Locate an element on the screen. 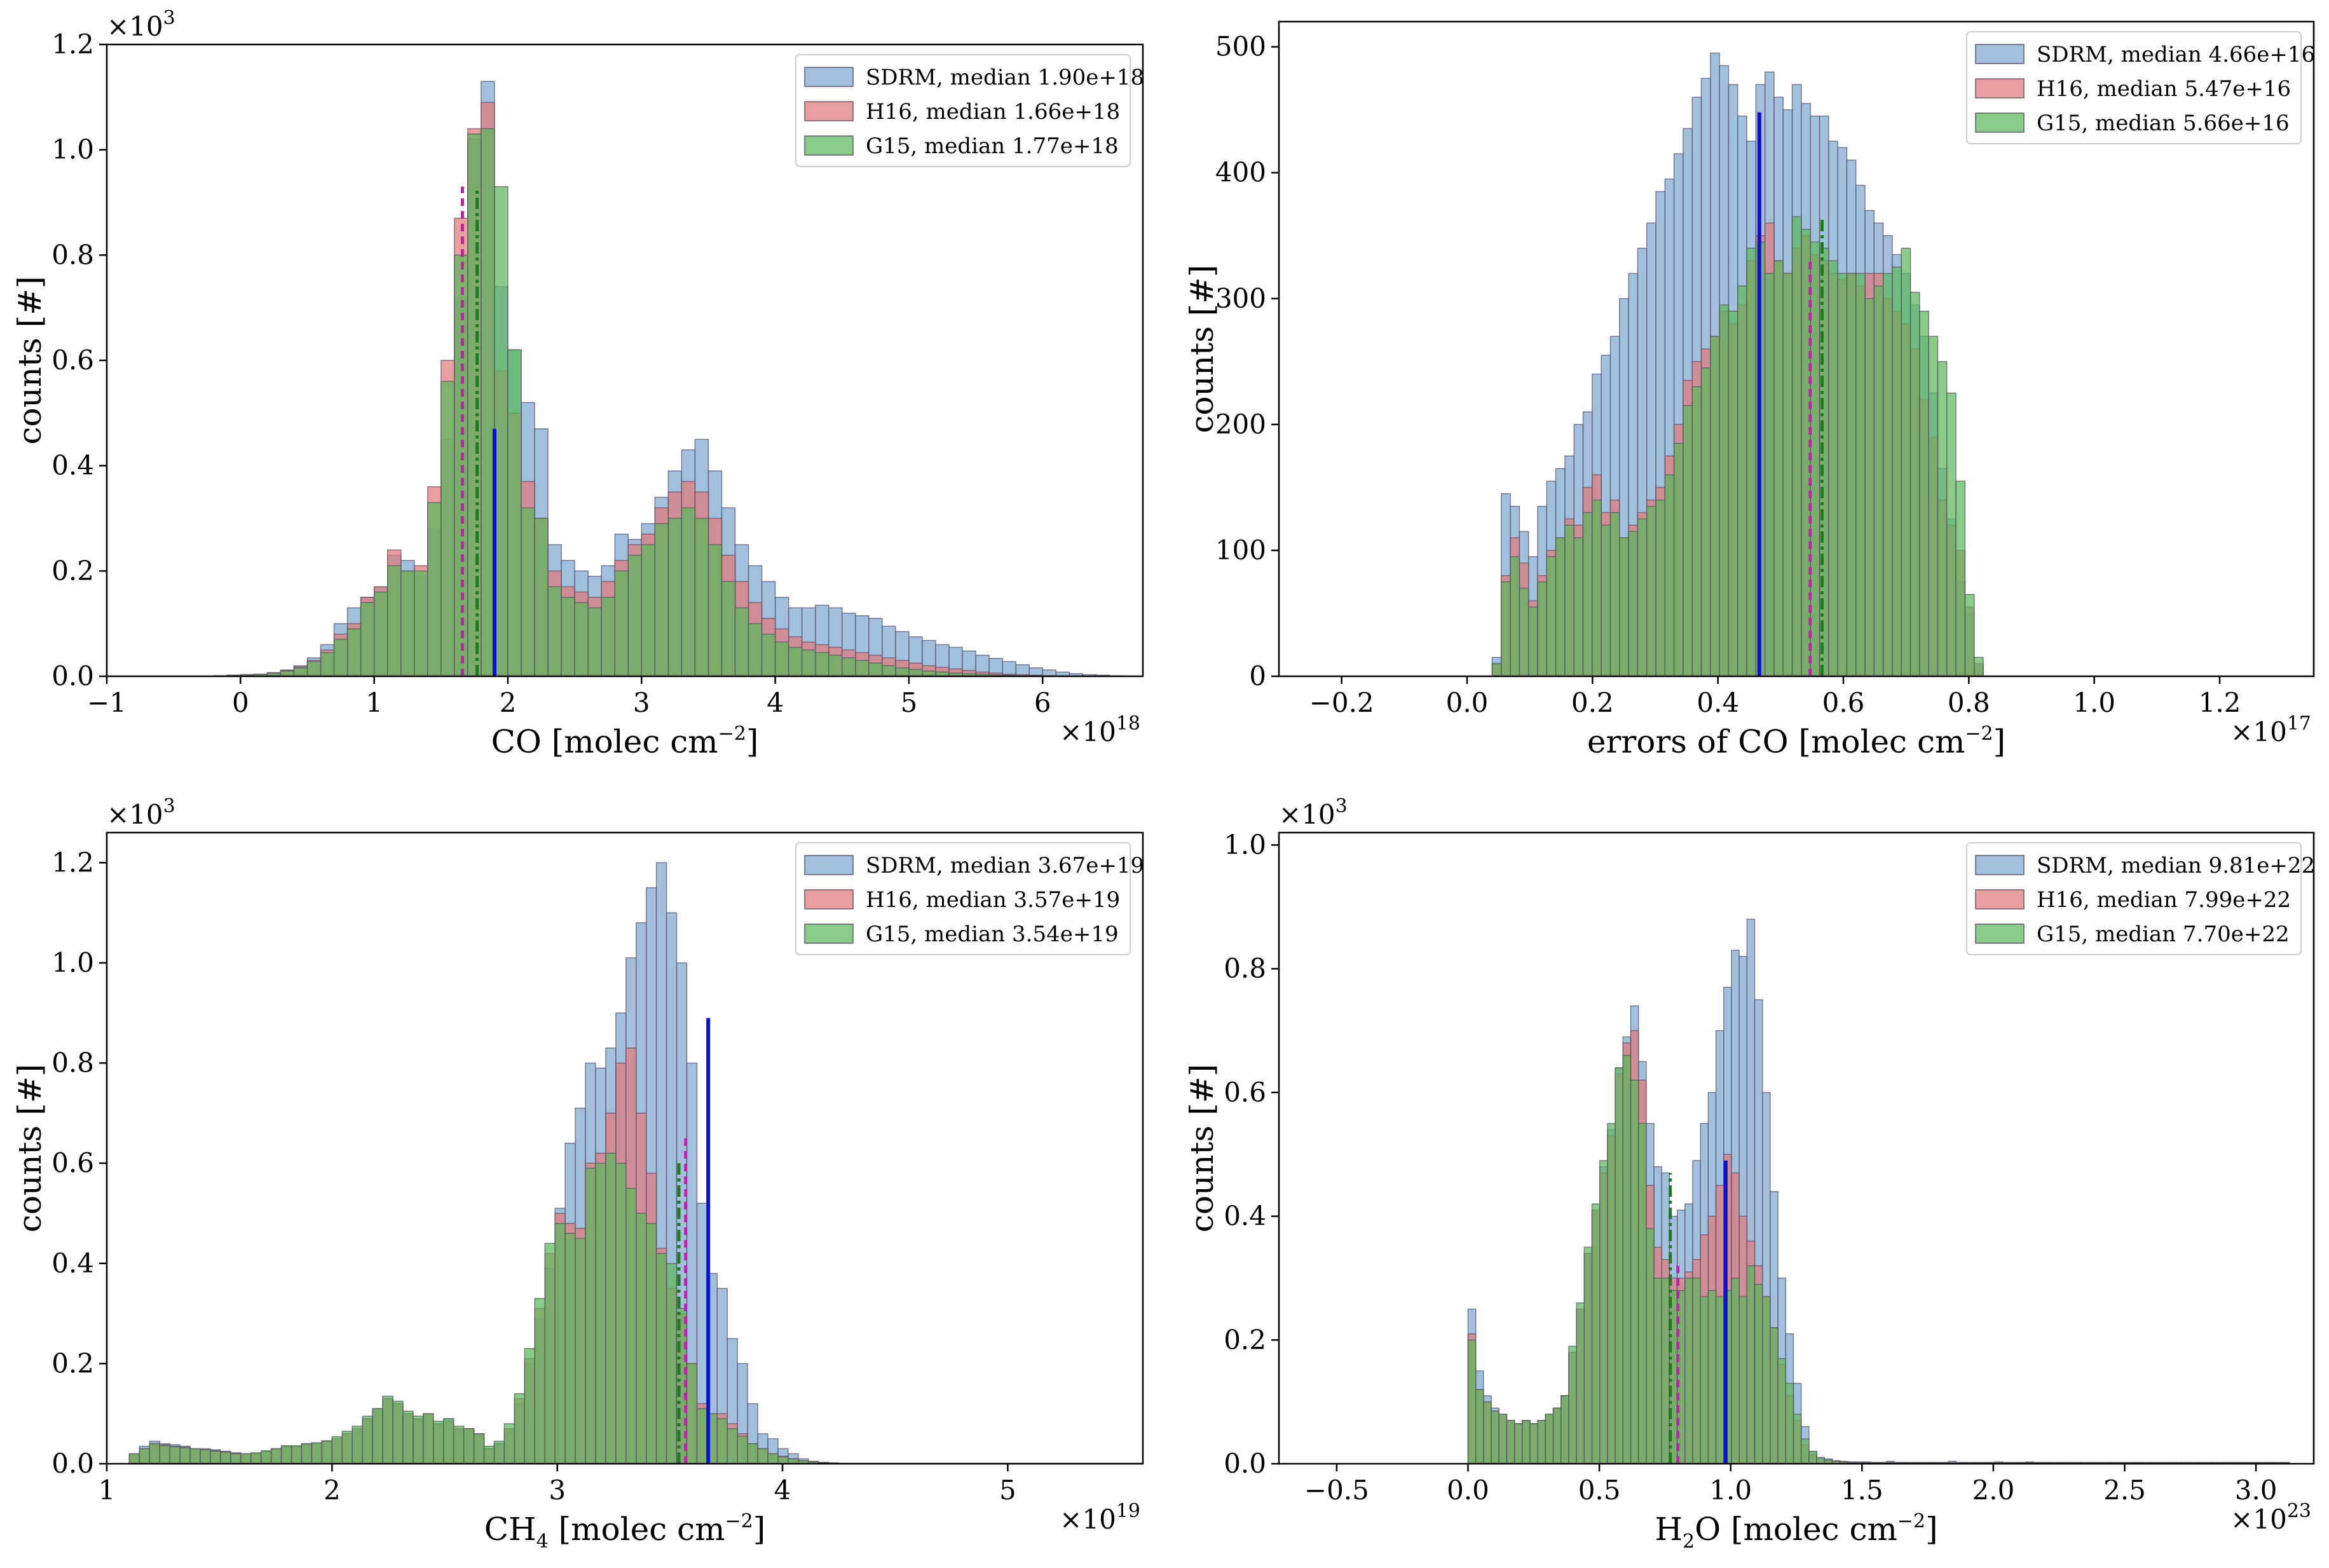 Image resolution: width=2329 pixels, height=1568 pixels. y-tick-label: 0.2 is located at coordinates (72, 1363).